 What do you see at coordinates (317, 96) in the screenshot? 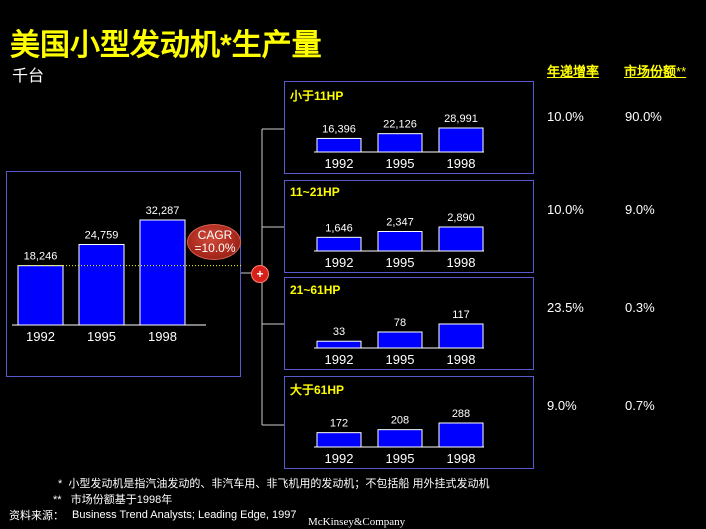
I see `panel-title-under-11hp: 小于11HP` at bounding box center [317, 96].